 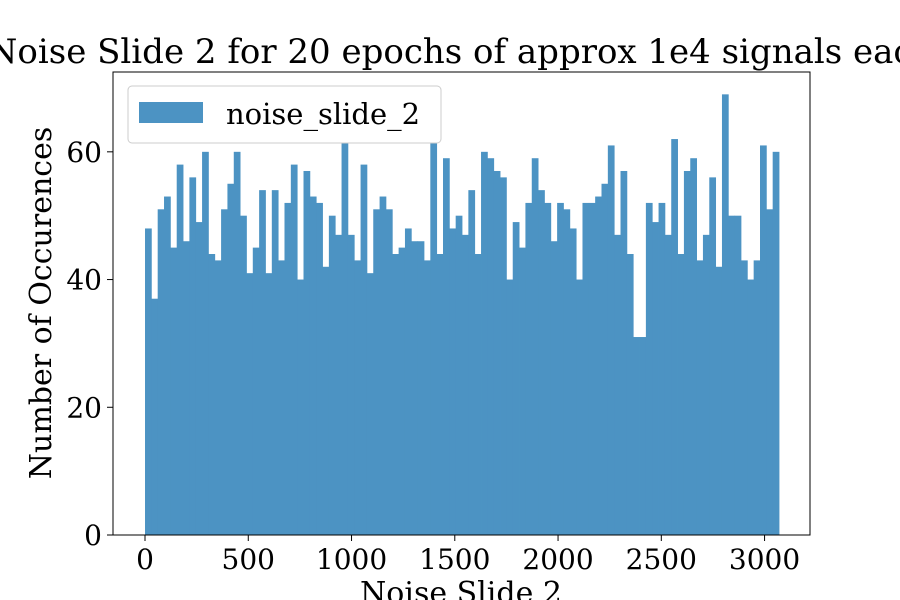 I want to click on y-axis-ticks: 0 20 40 60, so click(x=89, y=344).